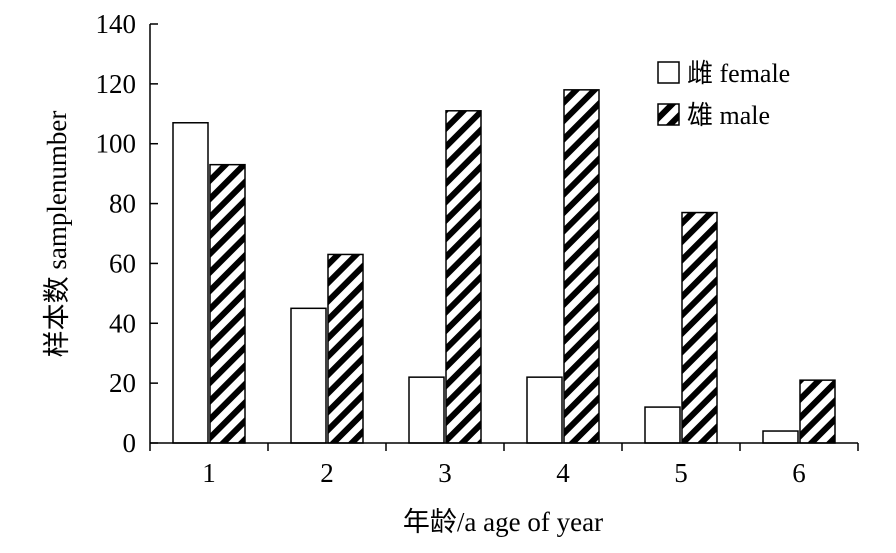  What do you see at coordinates (122, 383) in the screenshot?
I see `y-tick-label: 20` at bounding box center [122, 383].